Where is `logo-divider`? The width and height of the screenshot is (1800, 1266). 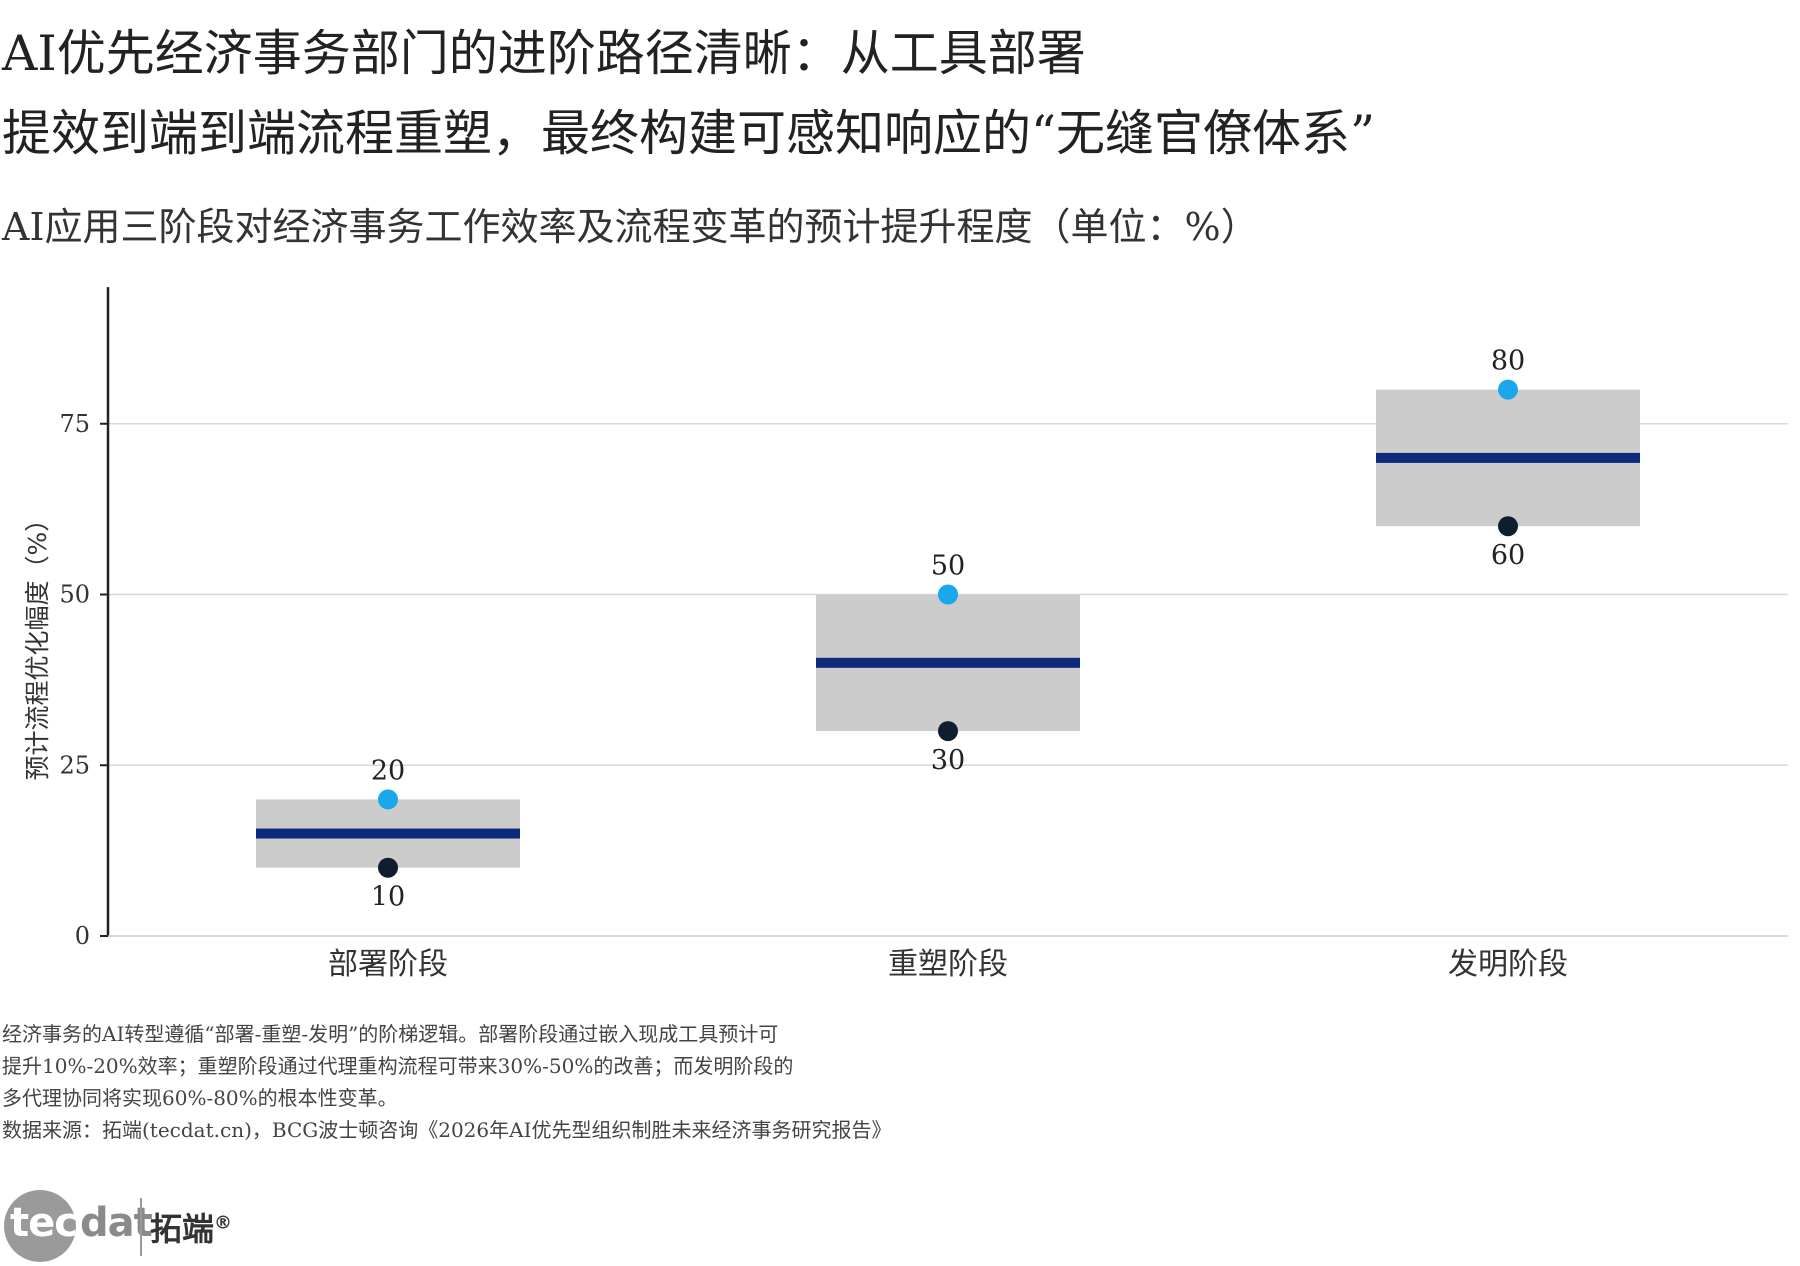
logo-divider is located at coordinates (141, 1227).